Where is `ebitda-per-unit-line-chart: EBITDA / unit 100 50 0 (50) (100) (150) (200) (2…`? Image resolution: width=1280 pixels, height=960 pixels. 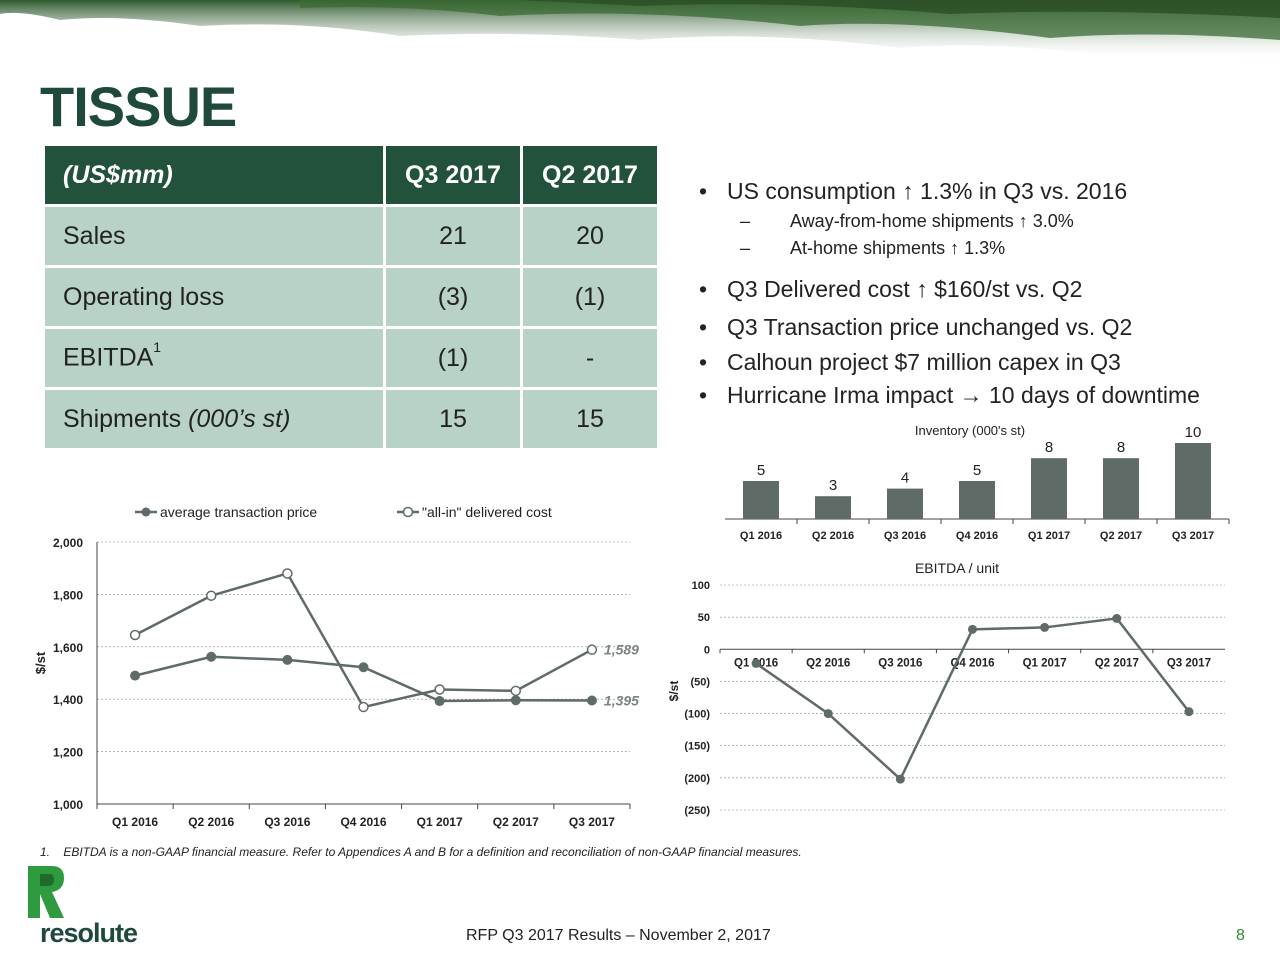
ebitda-per-unit-line-chart: EBITDA / unit 100 50 0 (50) (100) (150) (200) (2… is located at coordinates (946, 688).